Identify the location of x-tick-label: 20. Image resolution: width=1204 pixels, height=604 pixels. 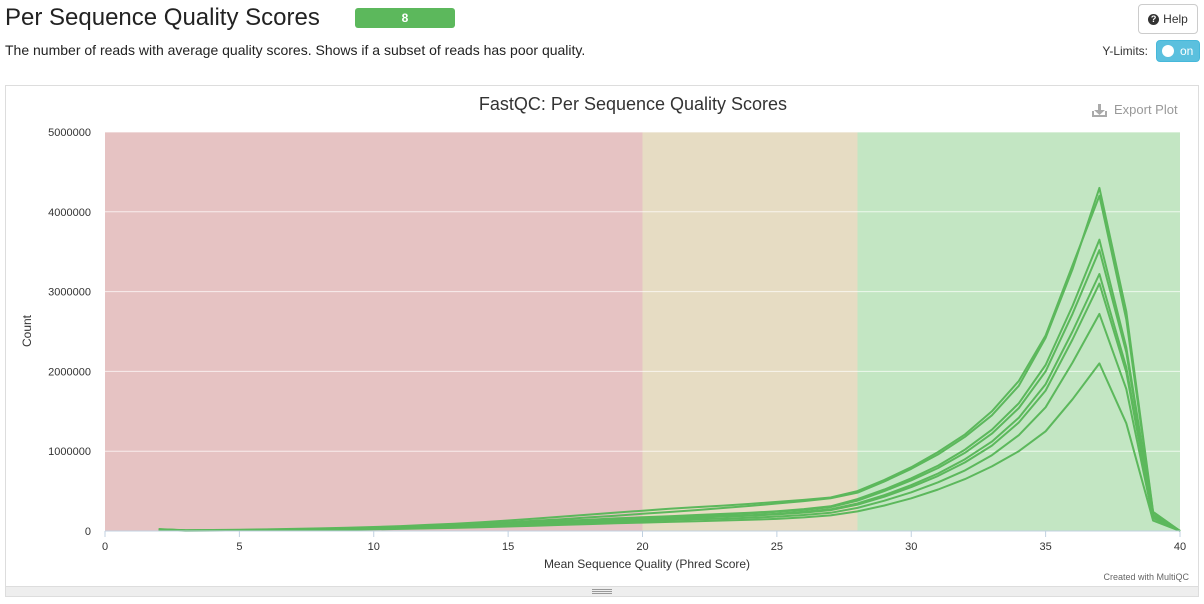
(642, 547).